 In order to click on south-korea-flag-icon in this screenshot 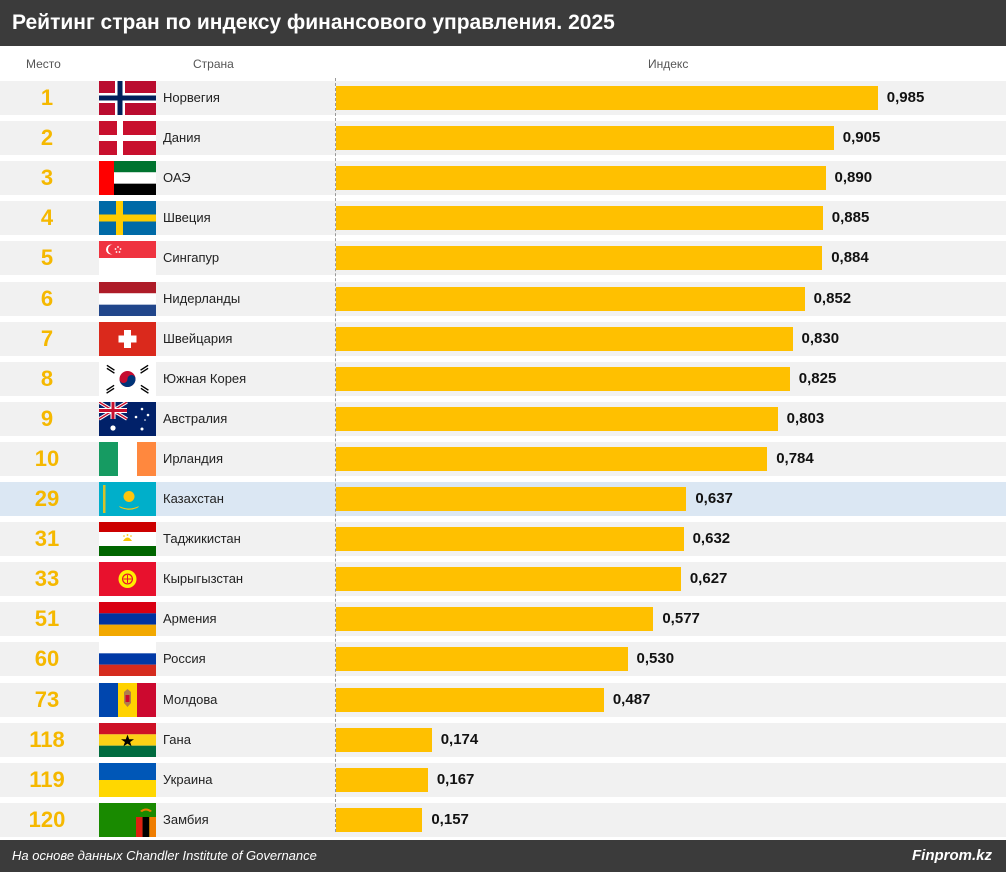, I will do `click(127, 379)`.